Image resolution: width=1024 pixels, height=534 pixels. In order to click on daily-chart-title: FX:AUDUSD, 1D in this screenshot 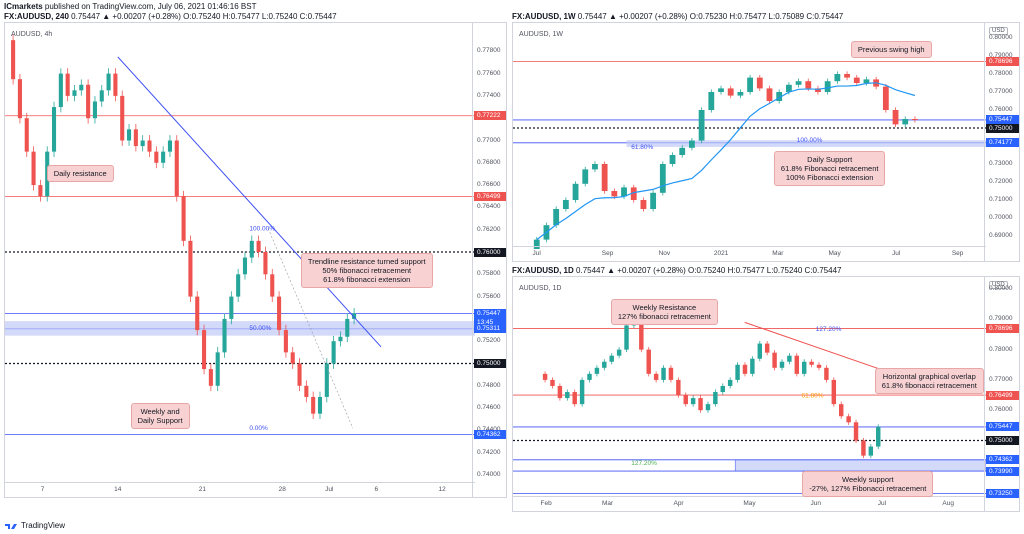, I will do `click(543, 270)`.